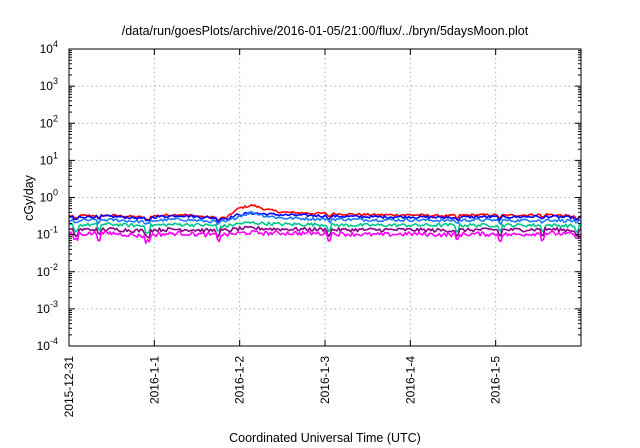  Describe the element at coordinates (496, 380) in the screenshot. I see `x-tick-label: 2016-1-5` at that location.